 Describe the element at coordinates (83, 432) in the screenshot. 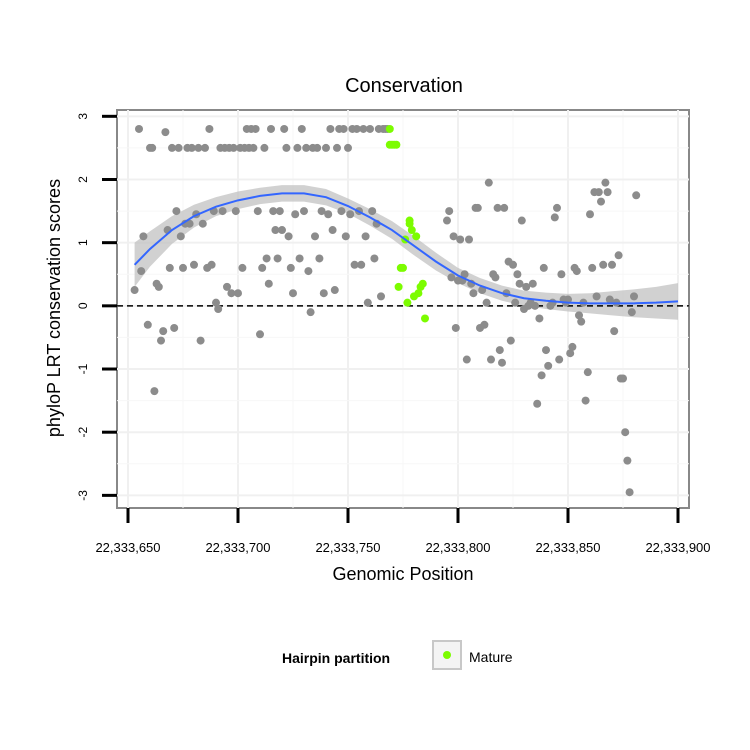

I see `y-tick-label: -2` at that location.